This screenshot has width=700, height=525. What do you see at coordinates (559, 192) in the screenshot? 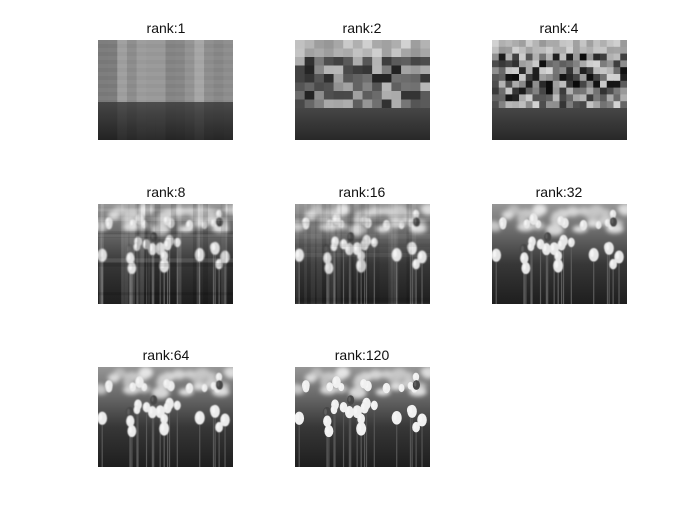
I see `panel-title-rank-32: rank:32` at bounding box center [559, 192].